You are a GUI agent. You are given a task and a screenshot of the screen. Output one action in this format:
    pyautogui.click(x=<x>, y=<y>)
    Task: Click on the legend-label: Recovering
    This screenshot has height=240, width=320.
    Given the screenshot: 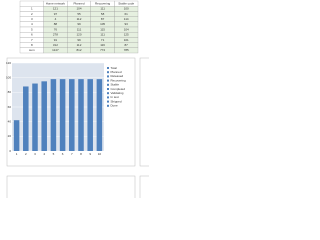 What is the action you would take?
    pyautogui.click(x=119, y=80)
    